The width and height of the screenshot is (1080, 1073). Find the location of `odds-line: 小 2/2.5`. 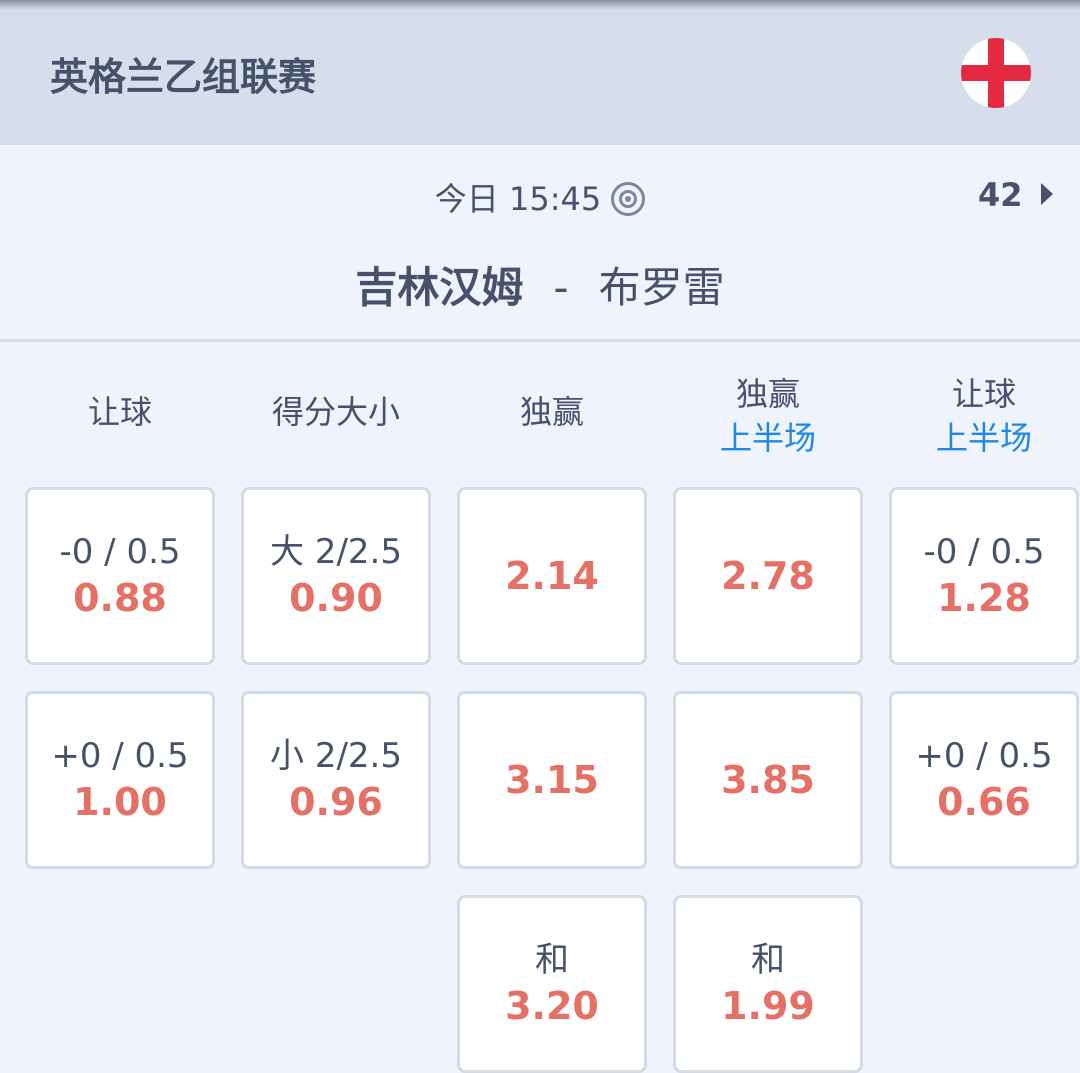

odds-line: 小 2/2.5 is located at coordinates (336, 756).